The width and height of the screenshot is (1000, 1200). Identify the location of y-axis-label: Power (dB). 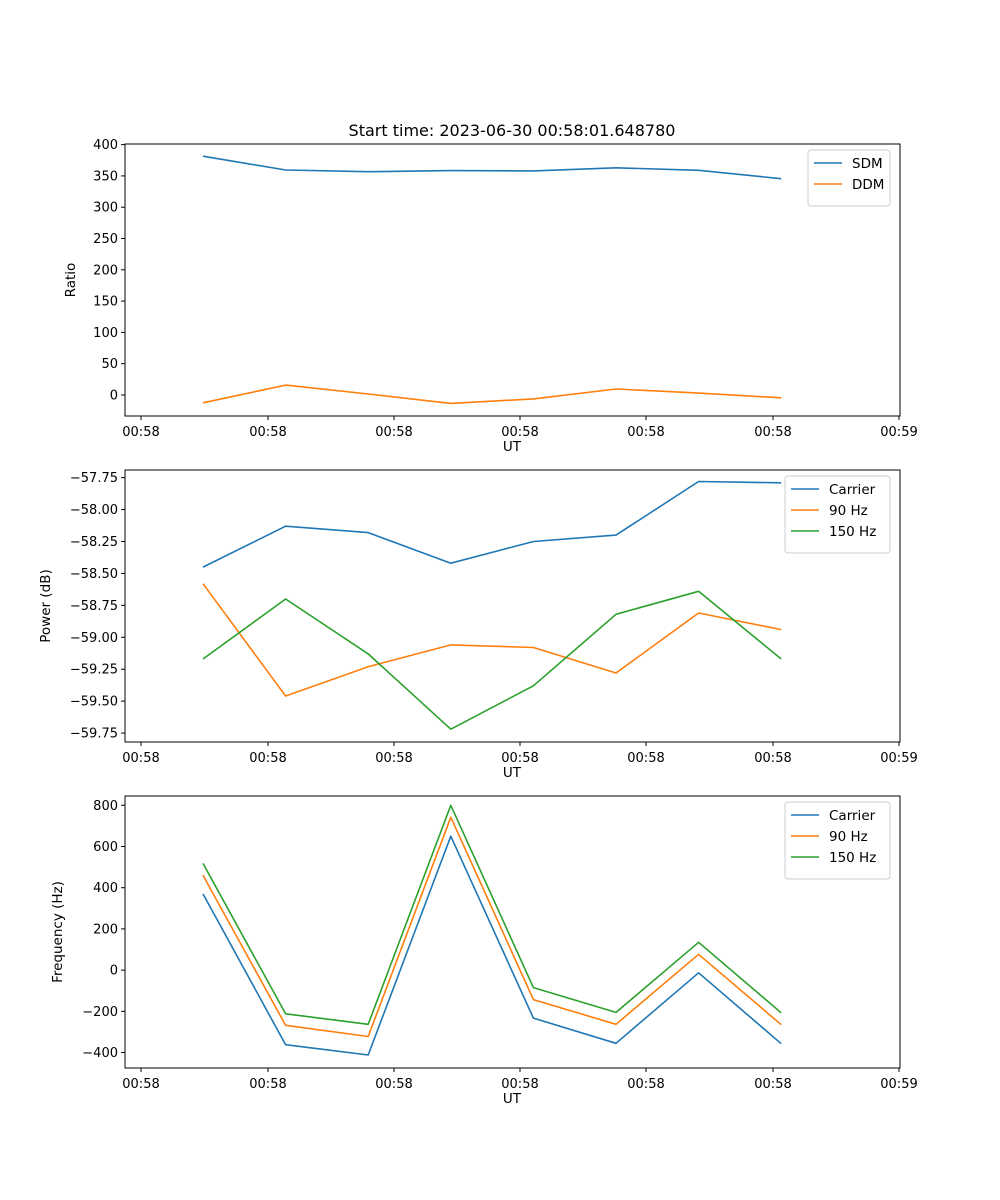
(46, 605).